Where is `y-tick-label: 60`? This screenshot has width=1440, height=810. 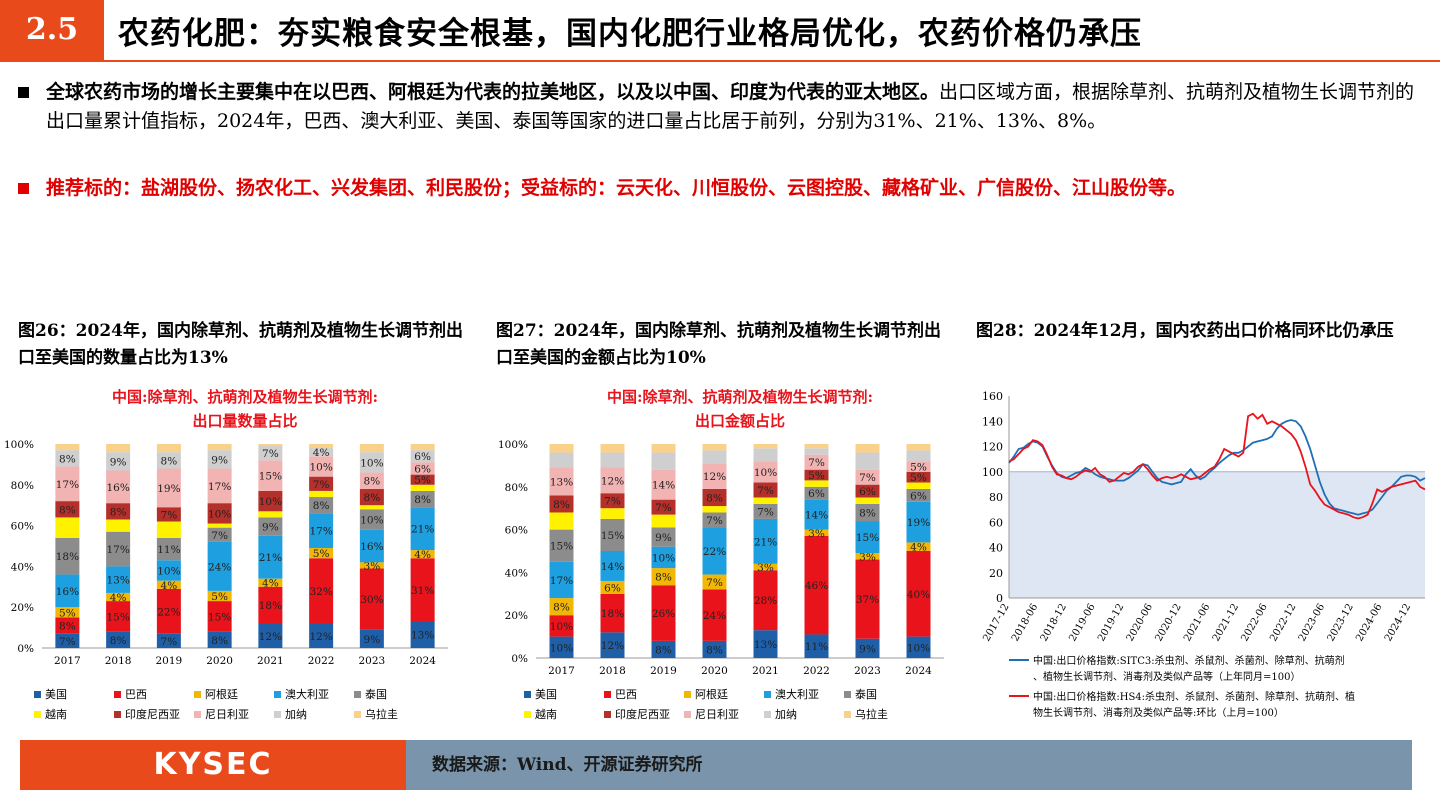 y-tick-label: 60 is located at coordinates (996, 522).